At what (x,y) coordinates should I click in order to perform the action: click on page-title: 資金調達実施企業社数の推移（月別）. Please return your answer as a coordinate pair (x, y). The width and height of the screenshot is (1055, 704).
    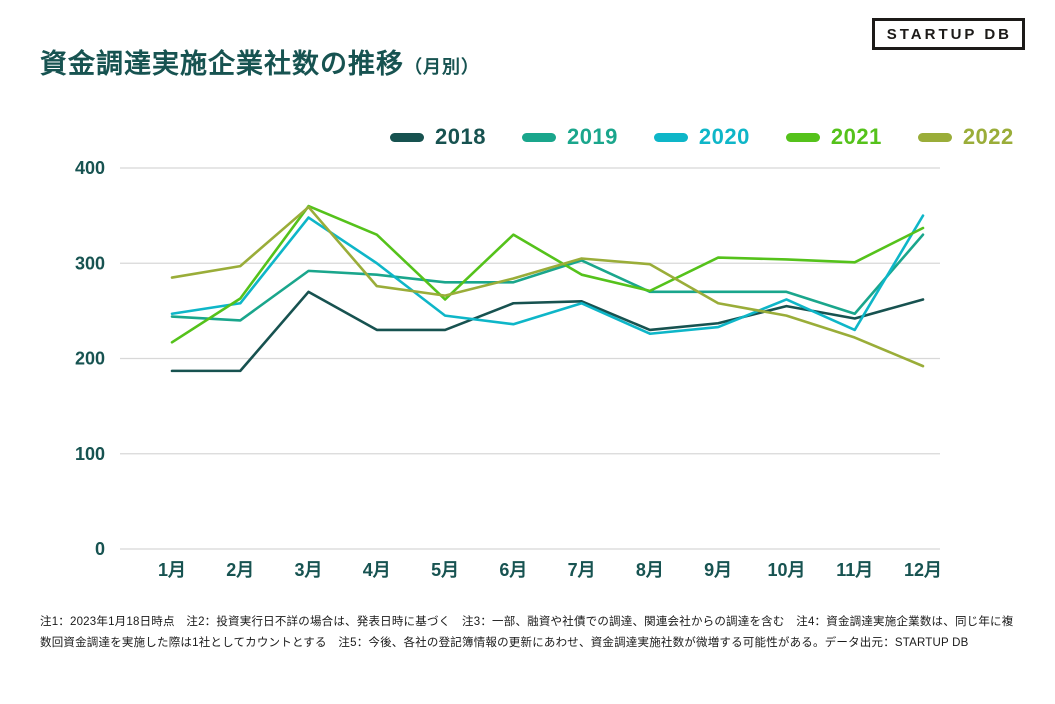
    Looking at the image, I should click on (260, 61).